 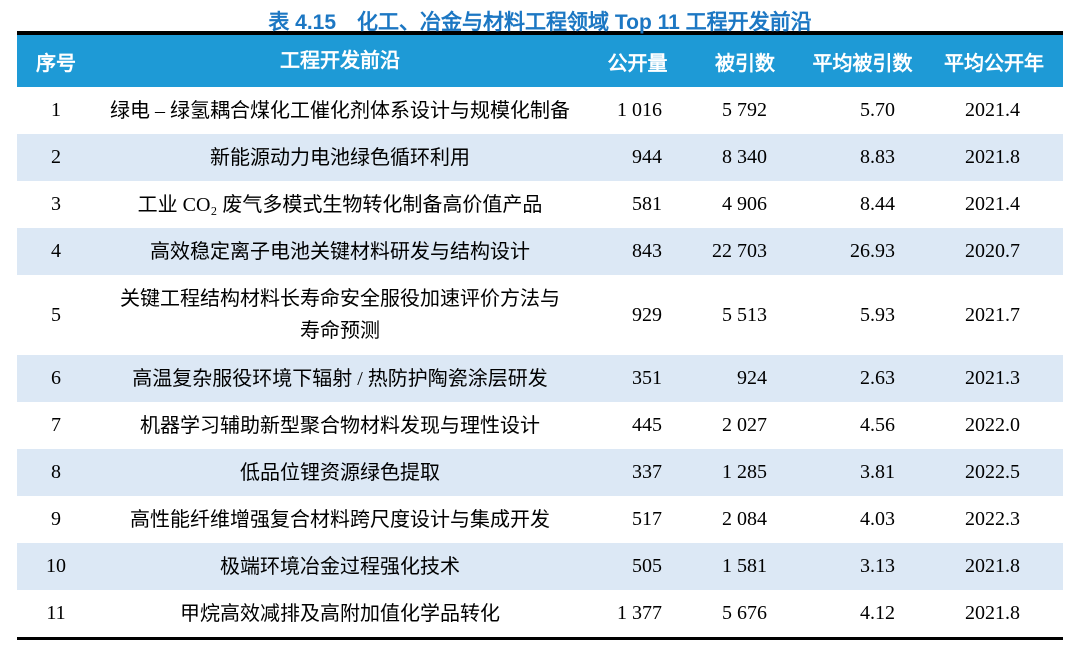 I want to click on publications-cell: 445, so click(x=647, y=425).